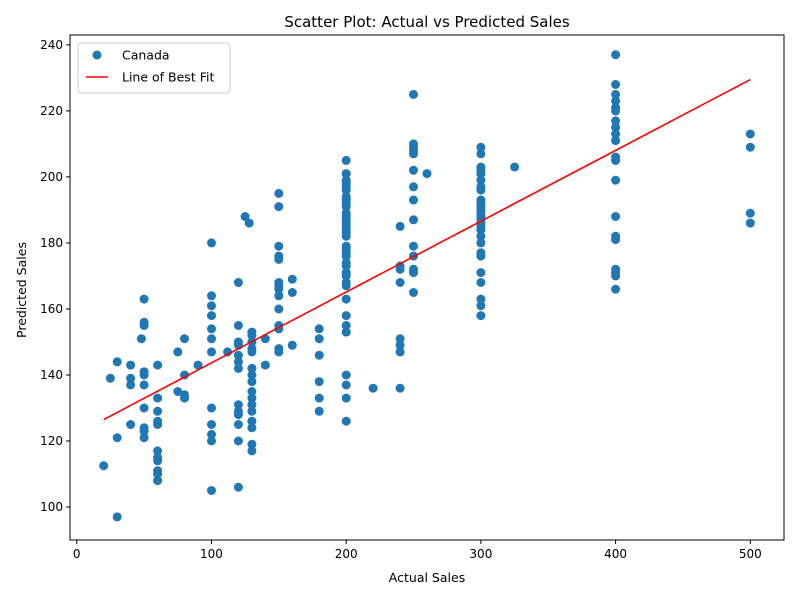 Image resolution: width=800 pixels, height=604 pixels. Describe the element at coordinates (146, 55) in the screenshot. I see `legend-label-canada: Canada` at that location.